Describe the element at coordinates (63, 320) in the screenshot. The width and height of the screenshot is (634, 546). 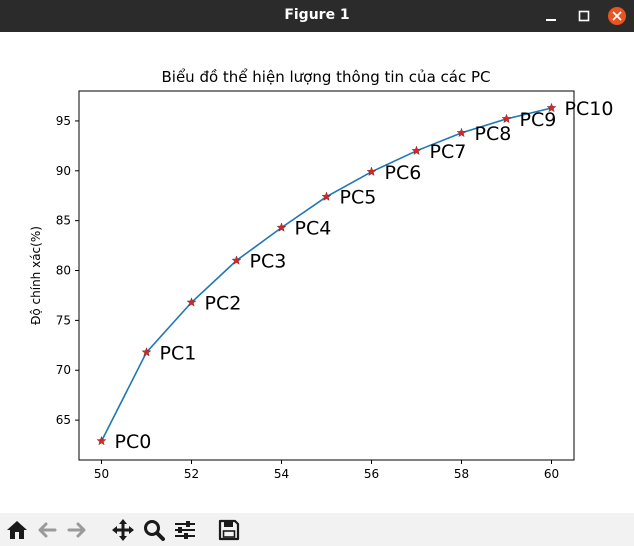
I see `y-tick-label: 75` at that location.